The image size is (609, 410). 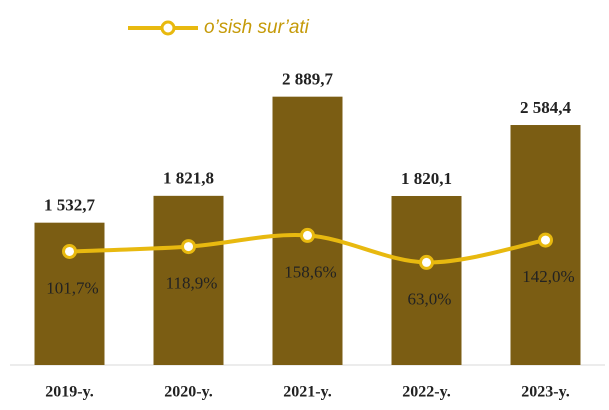 I want to click on bar-label: 1 820,1, so click(x=426, y=178).